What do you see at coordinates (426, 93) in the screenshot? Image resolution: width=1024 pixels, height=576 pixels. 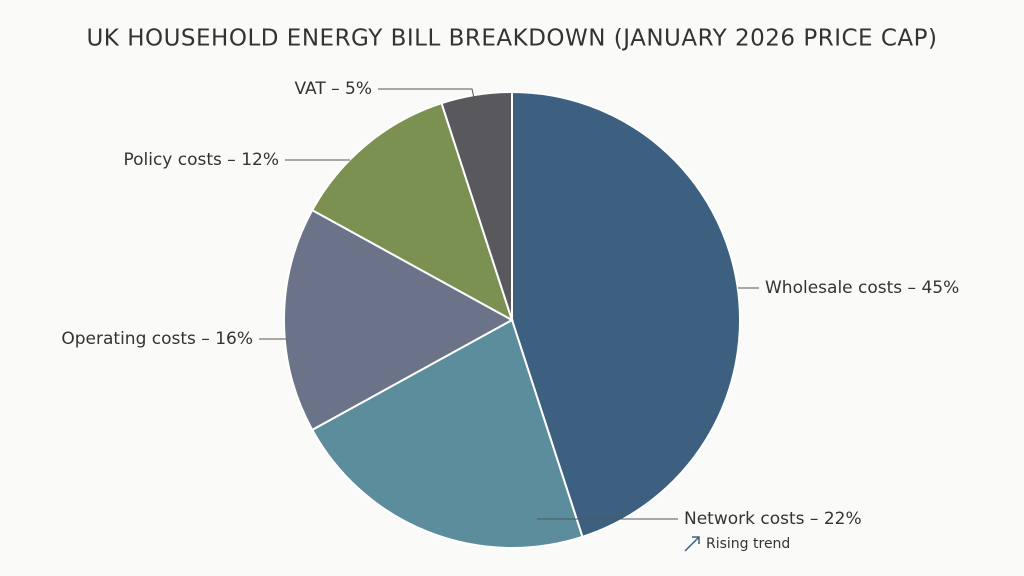 I see `leader-line` at bounding box center [426, 93].